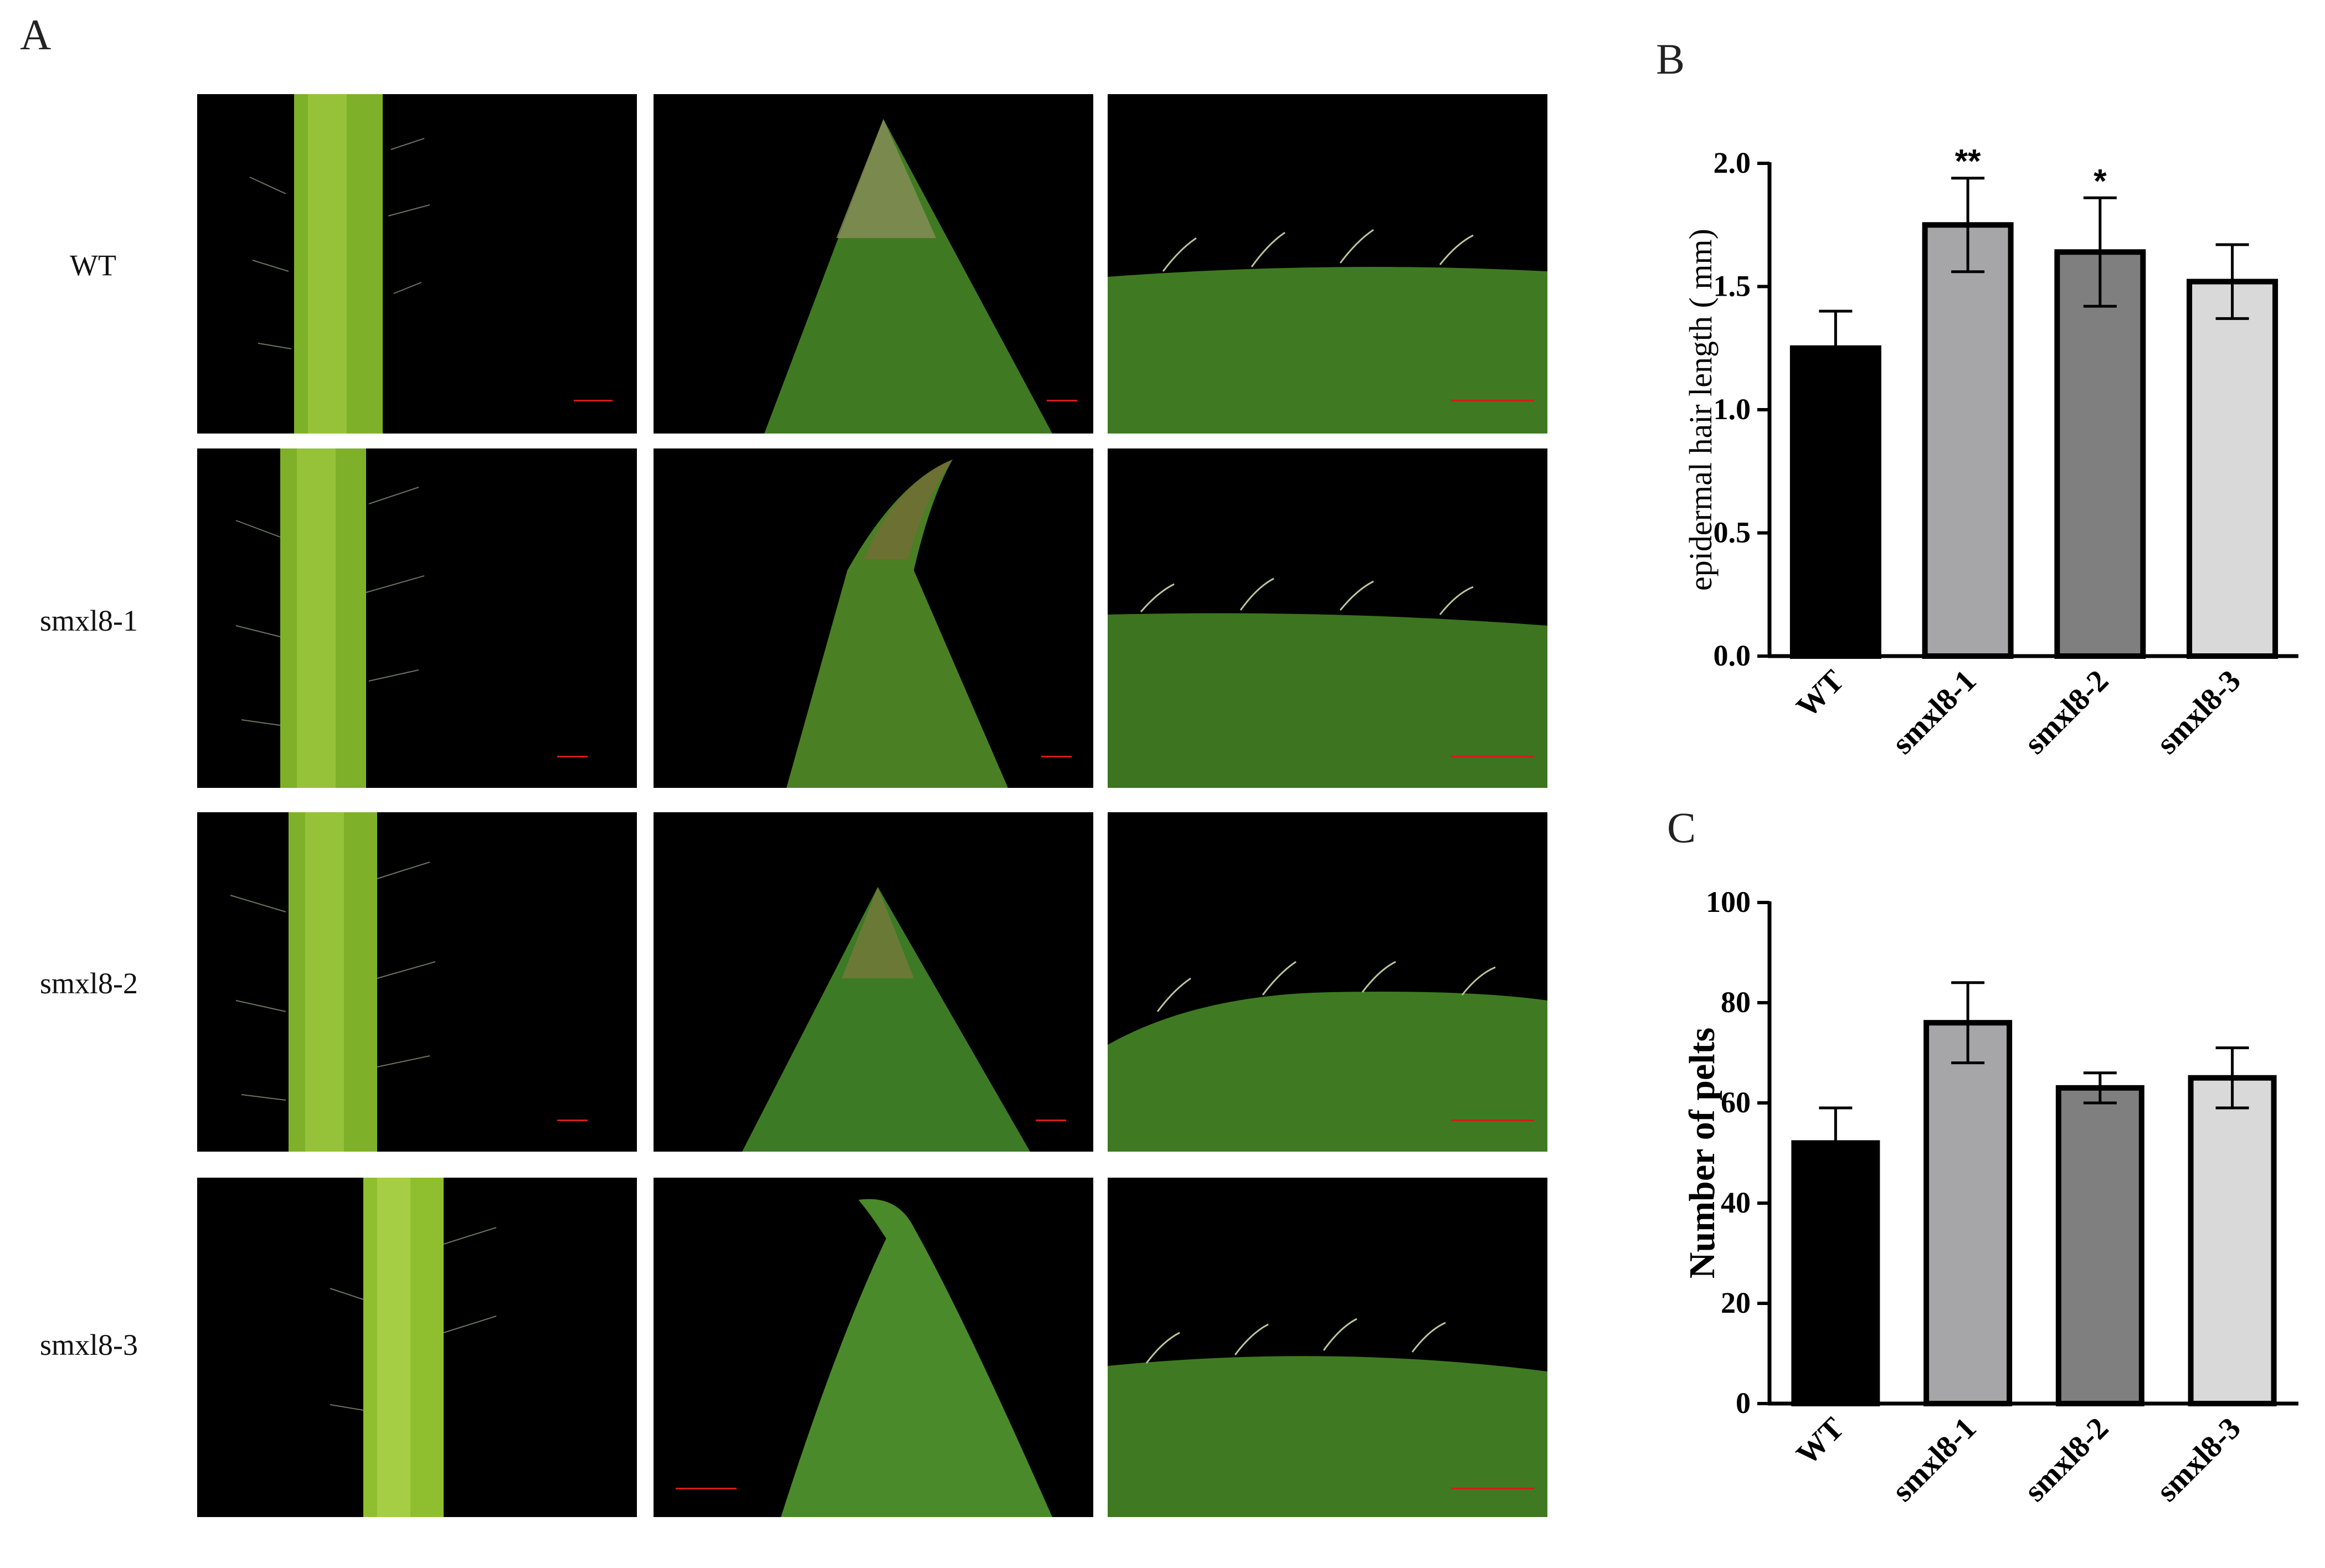  I want to click on photo-smxl8-3-leaf-tip, so click(873, 1347).